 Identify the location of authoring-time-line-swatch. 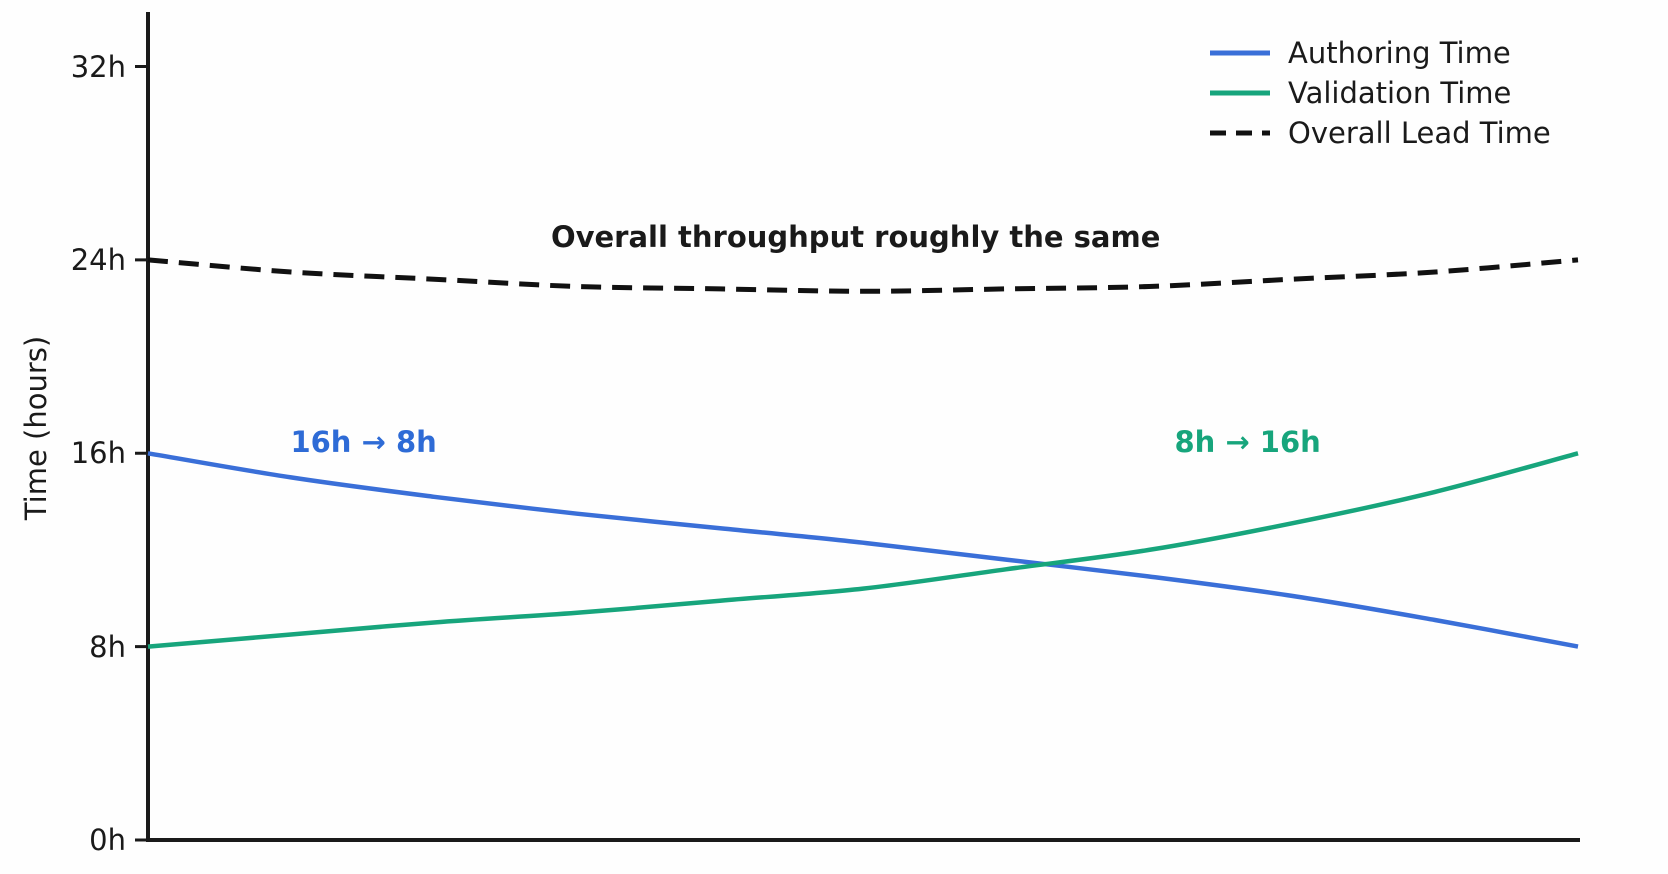
(1240, 53).